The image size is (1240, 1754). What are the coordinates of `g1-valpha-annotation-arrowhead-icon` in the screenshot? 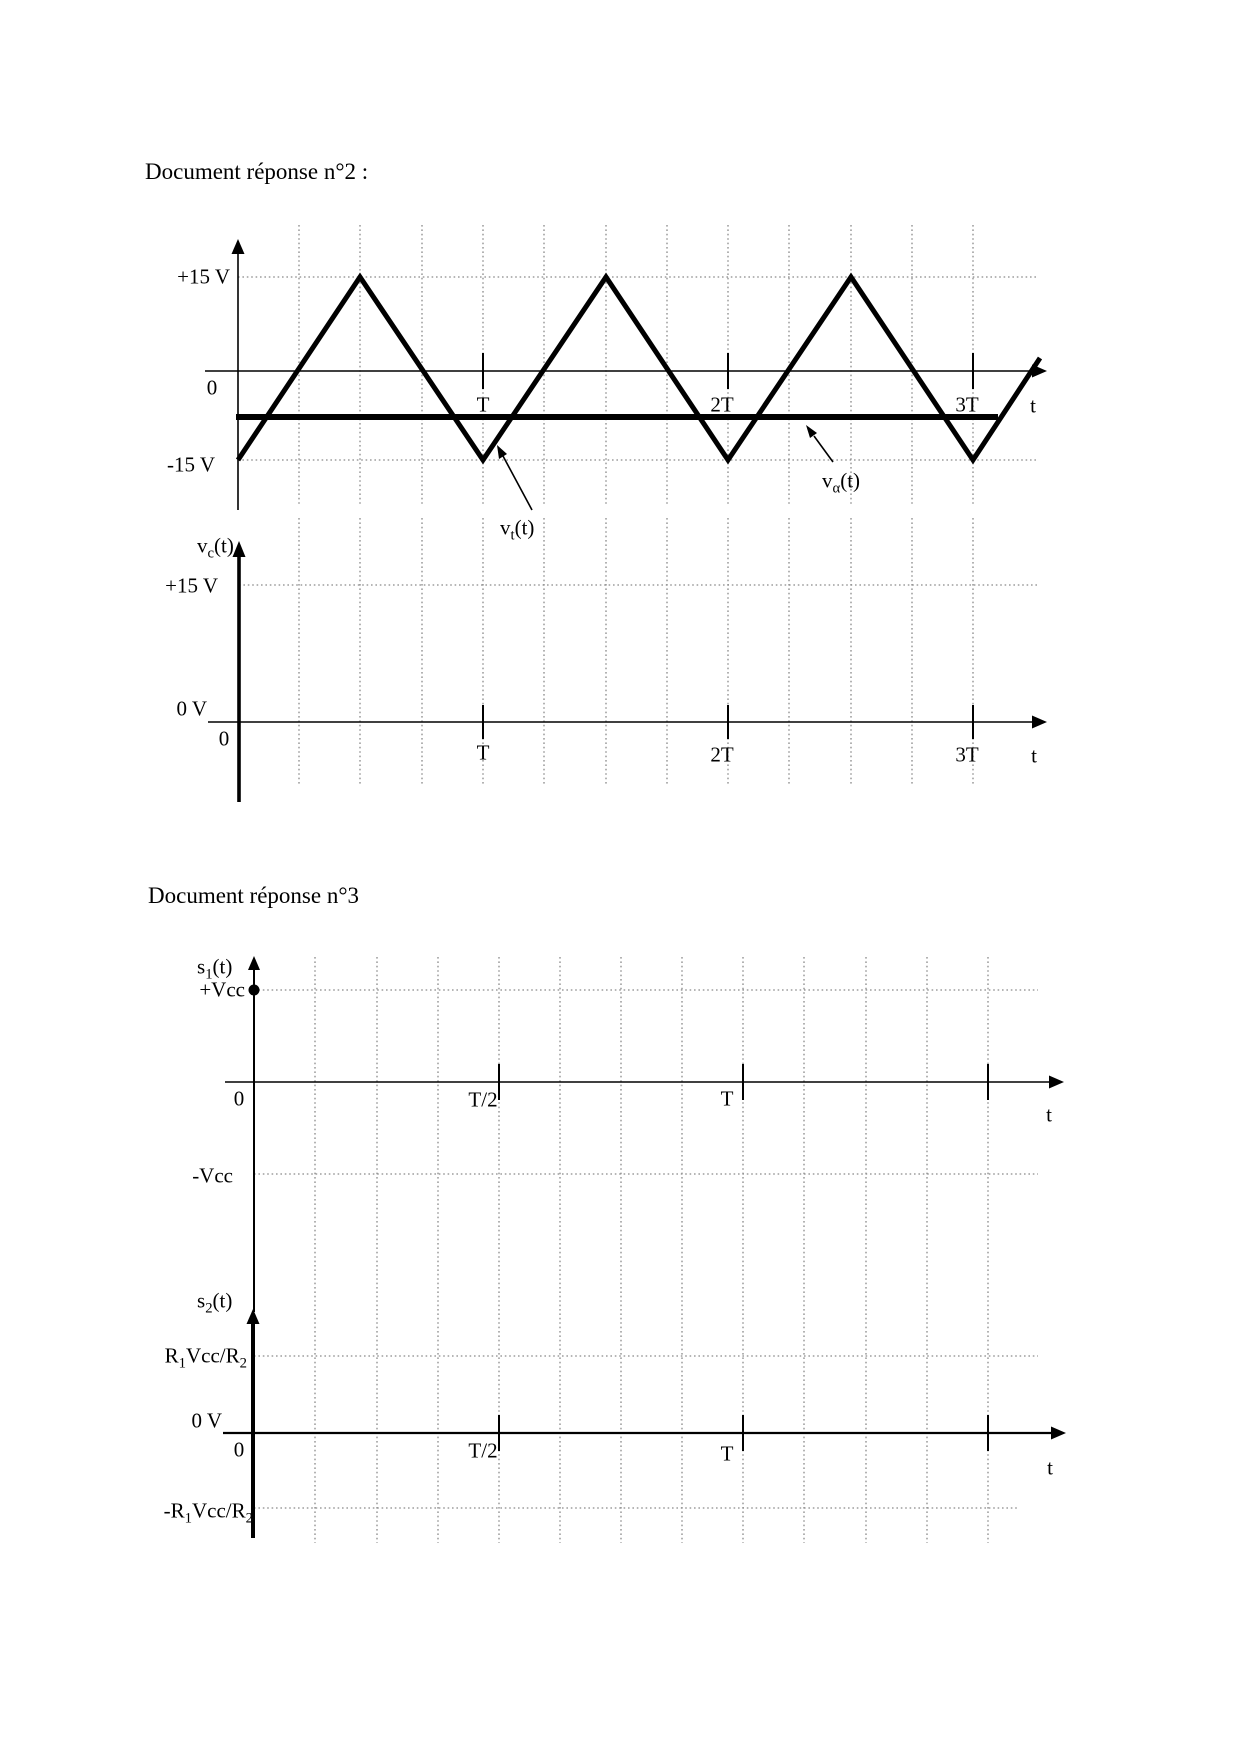 It's located at (811, 431).